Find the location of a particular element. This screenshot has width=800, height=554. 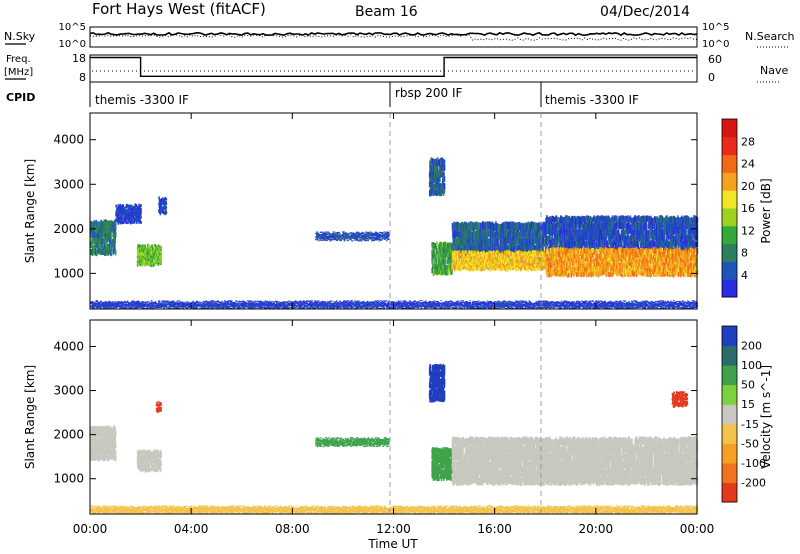

noise-tick-high: 10^5 is located at coordinates (72, 27).